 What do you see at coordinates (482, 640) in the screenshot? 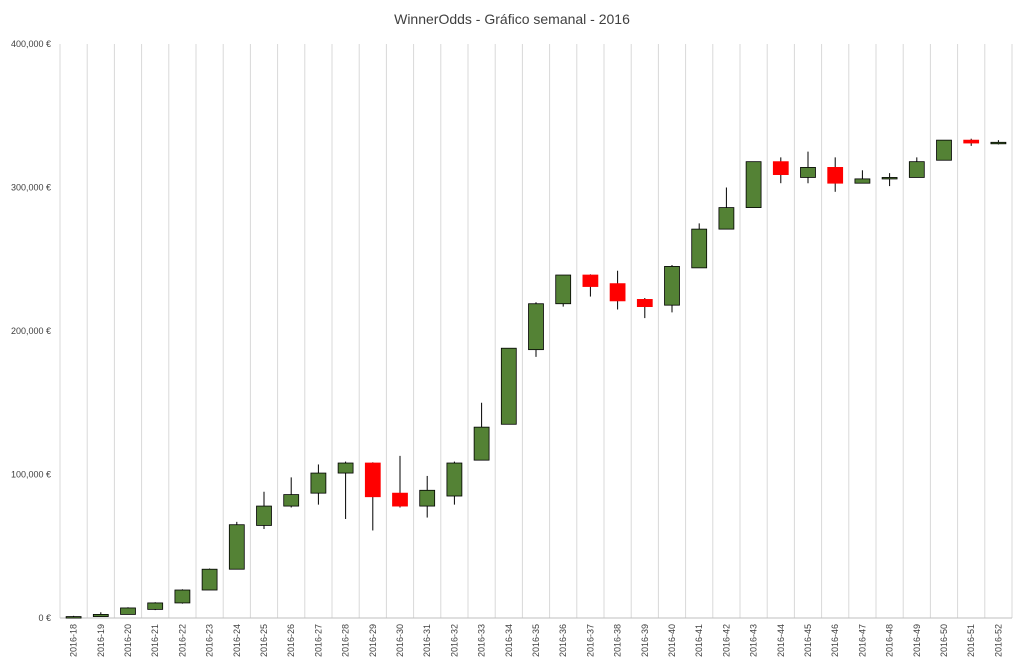
I see `x-tick-label: 2016-33` at bounding box center [482, 640].